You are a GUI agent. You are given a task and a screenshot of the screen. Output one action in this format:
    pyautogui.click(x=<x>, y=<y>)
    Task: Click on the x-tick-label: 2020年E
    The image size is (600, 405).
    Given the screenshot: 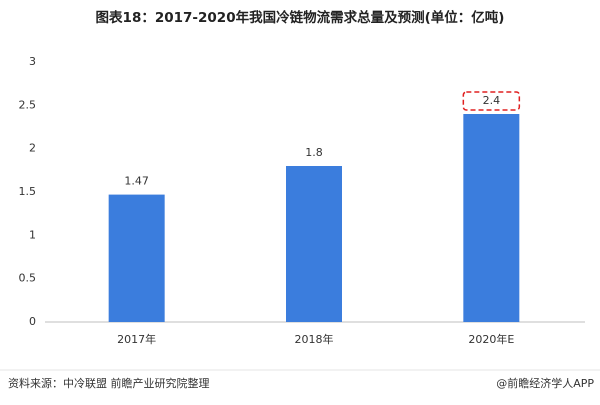 What is the action you would take?
    pyautogui.click(x=491, y=339)
    